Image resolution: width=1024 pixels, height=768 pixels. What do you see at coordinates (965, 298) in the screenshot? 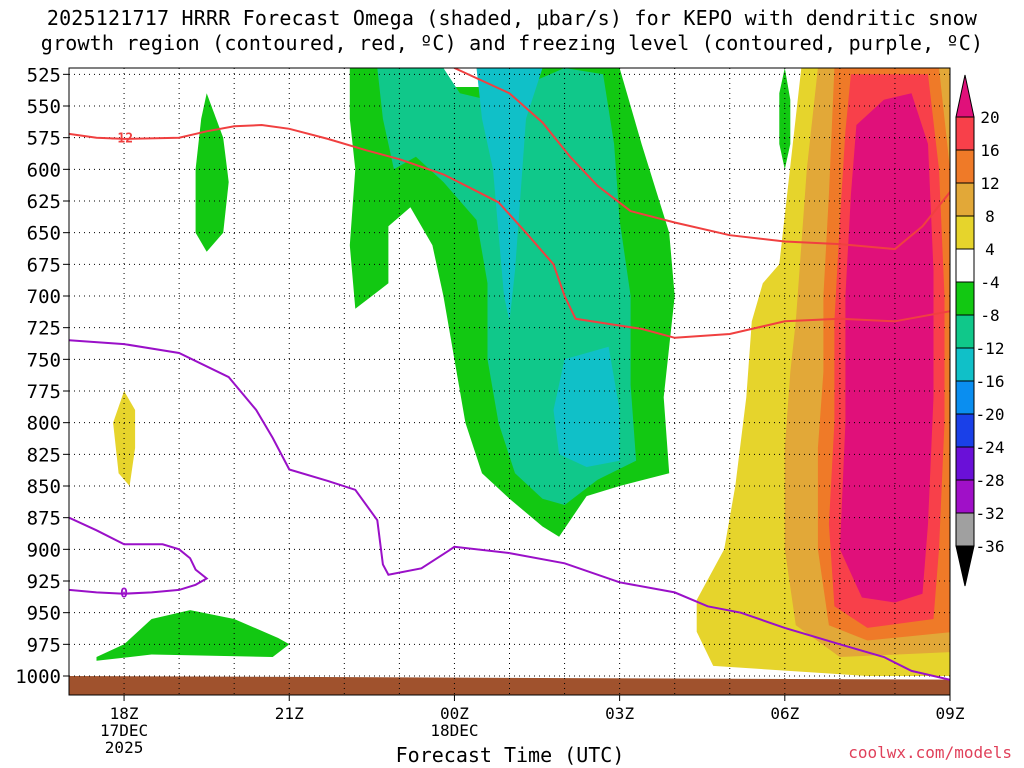
I see `colorbar-band--8--4` at bounding box center [965, 298].